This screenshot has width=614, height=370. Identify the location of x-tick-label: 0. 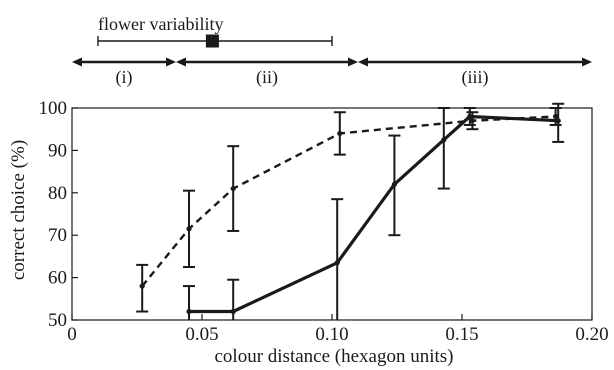
(72, 334).